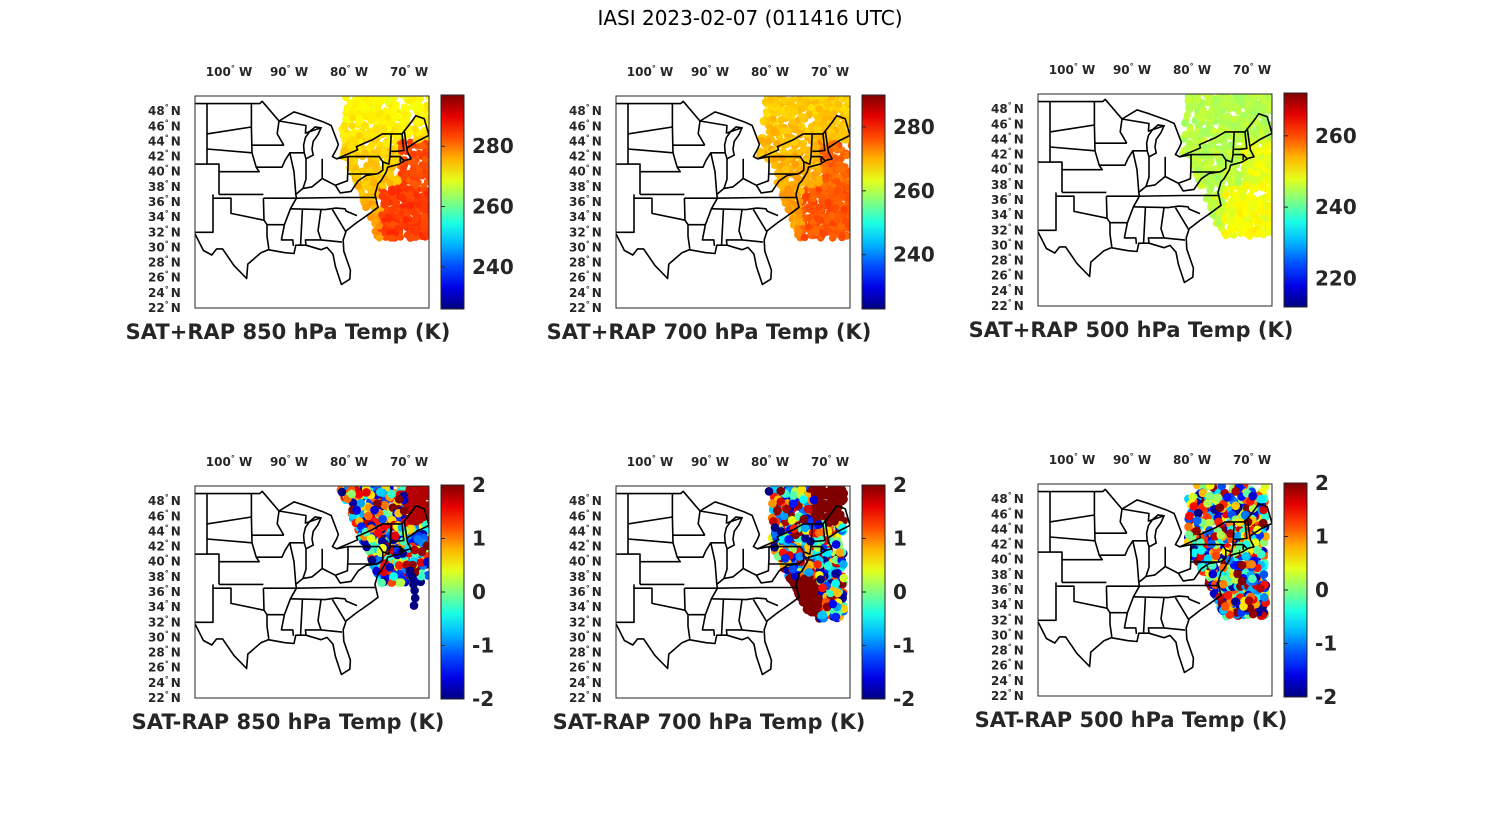 The image size is (1500, 825). What do you see at coordinates (164, 110) in the screenshot?
I see `lat-tick-label: 48° N` at bounding box center [164, 110].